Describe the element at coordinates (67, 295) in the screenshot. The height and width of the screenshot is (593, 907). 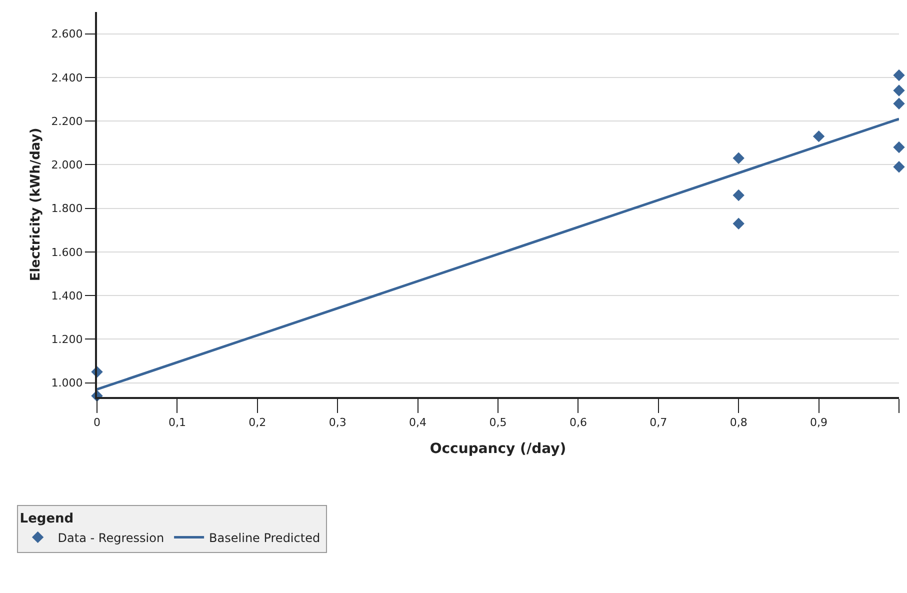
I see `y-tick-label: 1.400` at that location.